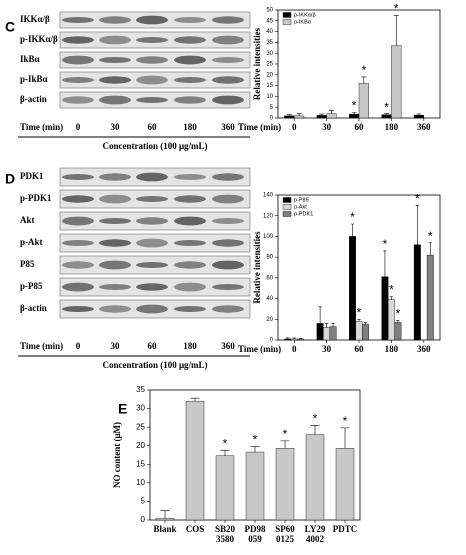  Describe the element at coordinates (32, 176) in the screenshot. I see `blot-row-label: PDK1` at that location.